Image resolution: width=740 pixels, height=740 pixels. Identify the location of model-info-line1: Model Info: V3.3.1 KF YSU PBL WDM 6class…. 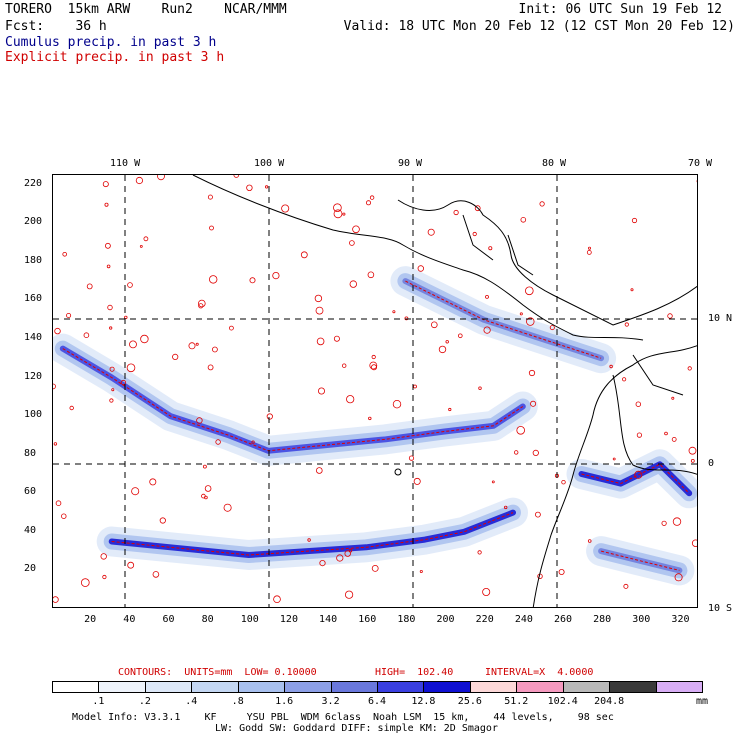
(343, 717).